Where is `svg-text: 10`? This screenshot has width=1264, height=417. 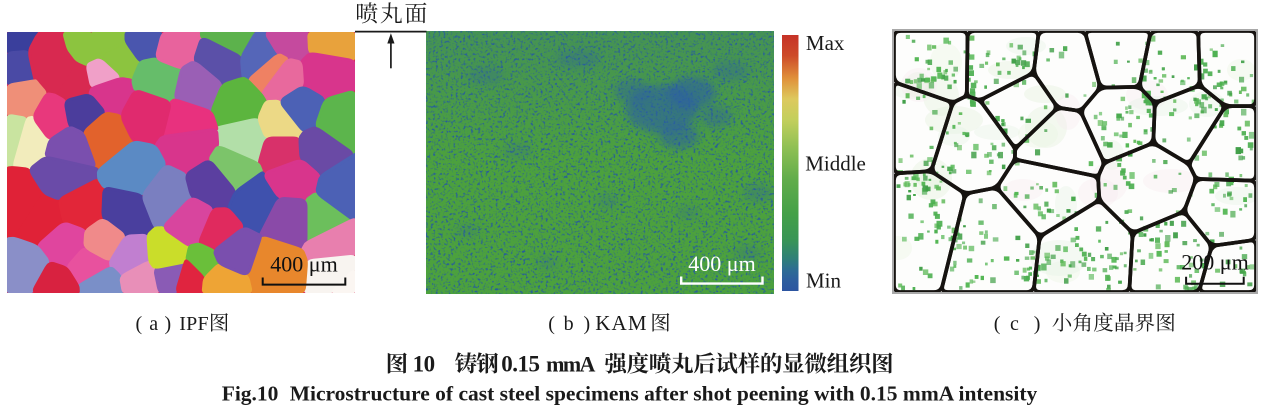 svg-text: 10 is located at coordinates (424, 364).